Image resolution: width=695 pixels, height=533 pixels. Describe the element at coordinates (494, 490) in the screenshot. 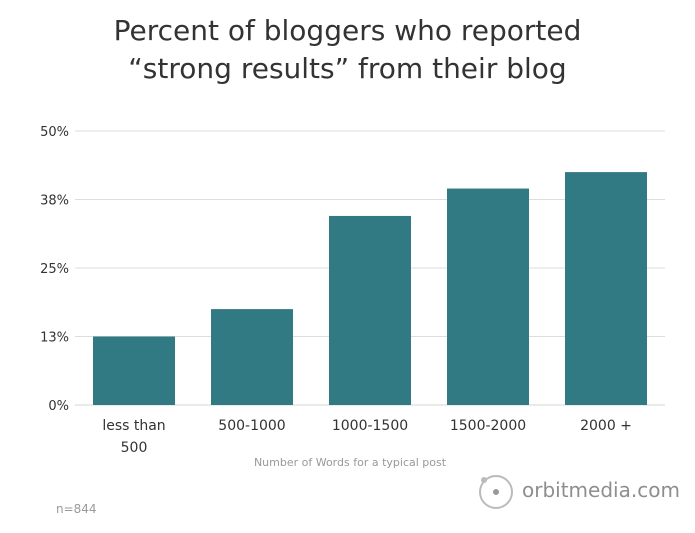

I see `orbit-logo-icon` at that location.